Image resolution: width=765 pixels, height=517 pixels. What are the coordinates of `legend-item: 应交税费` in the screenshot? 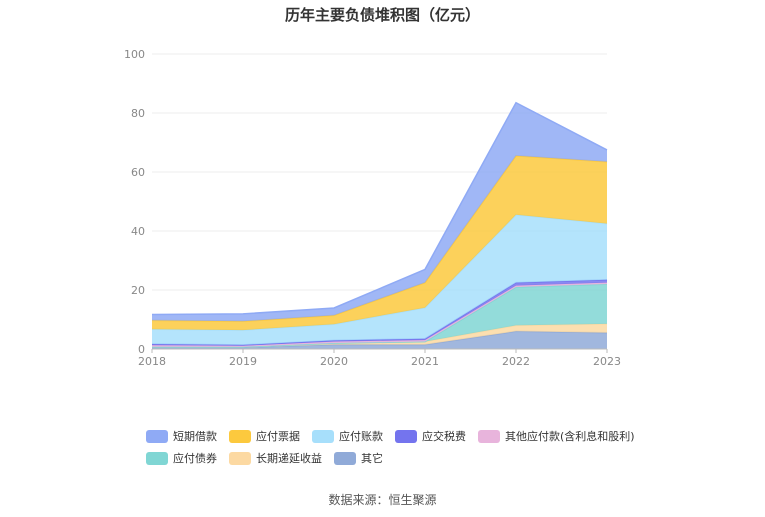 It's located at (430, 436).